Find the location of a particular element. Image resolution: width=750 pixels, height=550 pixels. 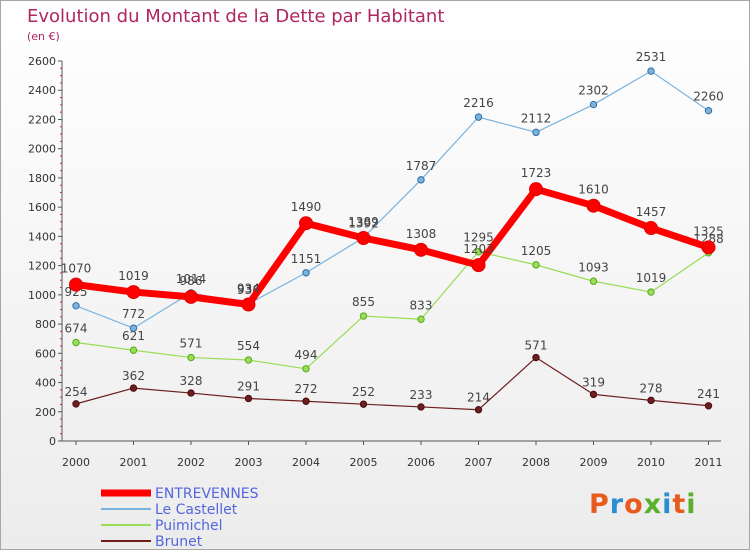

data-label-brunet: 328 is located at coordinates (191, 381).